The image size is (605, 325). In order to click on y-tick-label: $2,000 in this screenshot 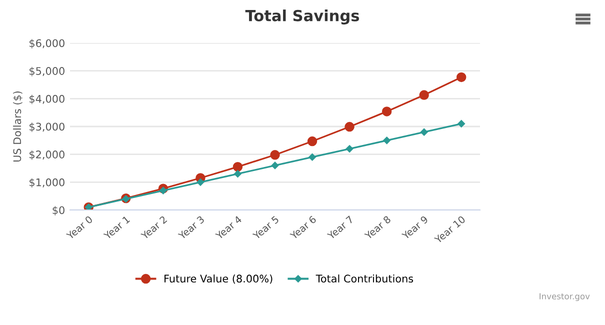, I will do `click(47, 155)`.